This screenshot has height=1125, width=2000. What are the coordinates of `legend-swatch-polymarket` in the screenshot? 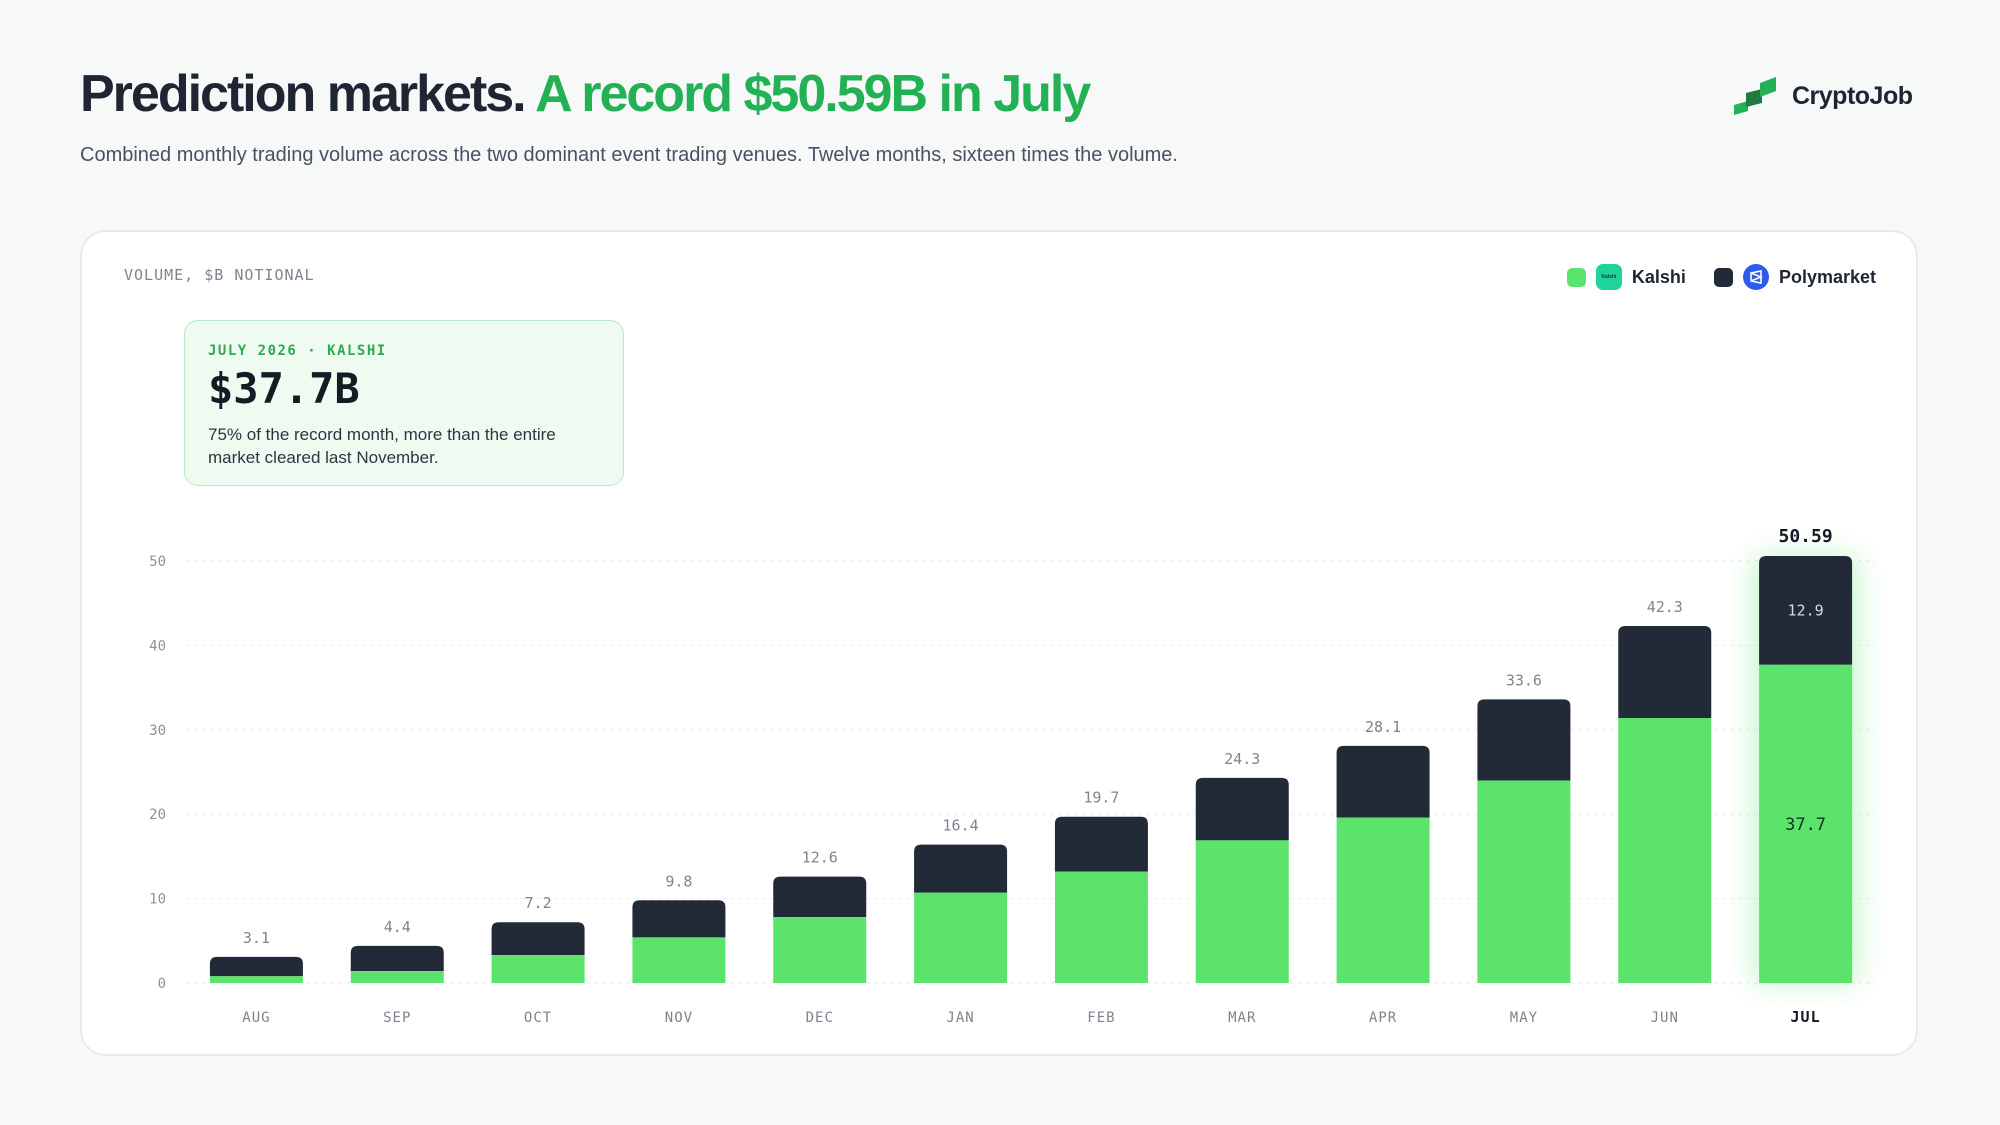 It's located at (1723, 277).